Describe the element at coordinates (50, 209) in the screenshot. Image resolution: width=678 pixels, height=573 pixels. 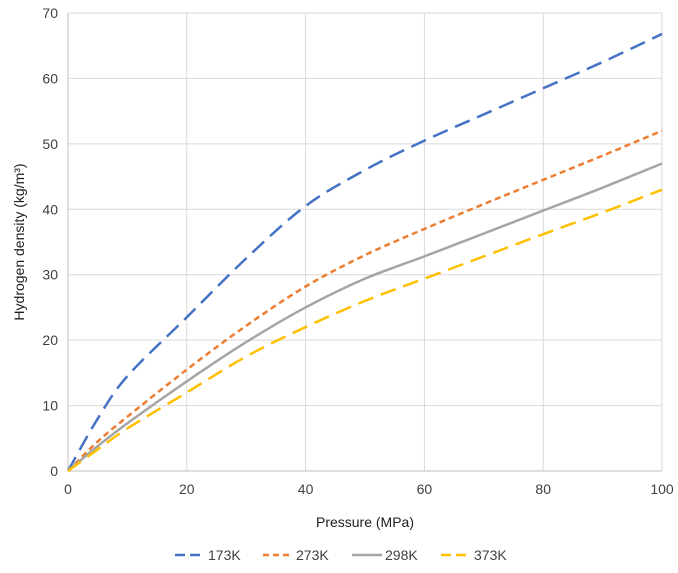
I see `y-tick-label: 40` at that location.